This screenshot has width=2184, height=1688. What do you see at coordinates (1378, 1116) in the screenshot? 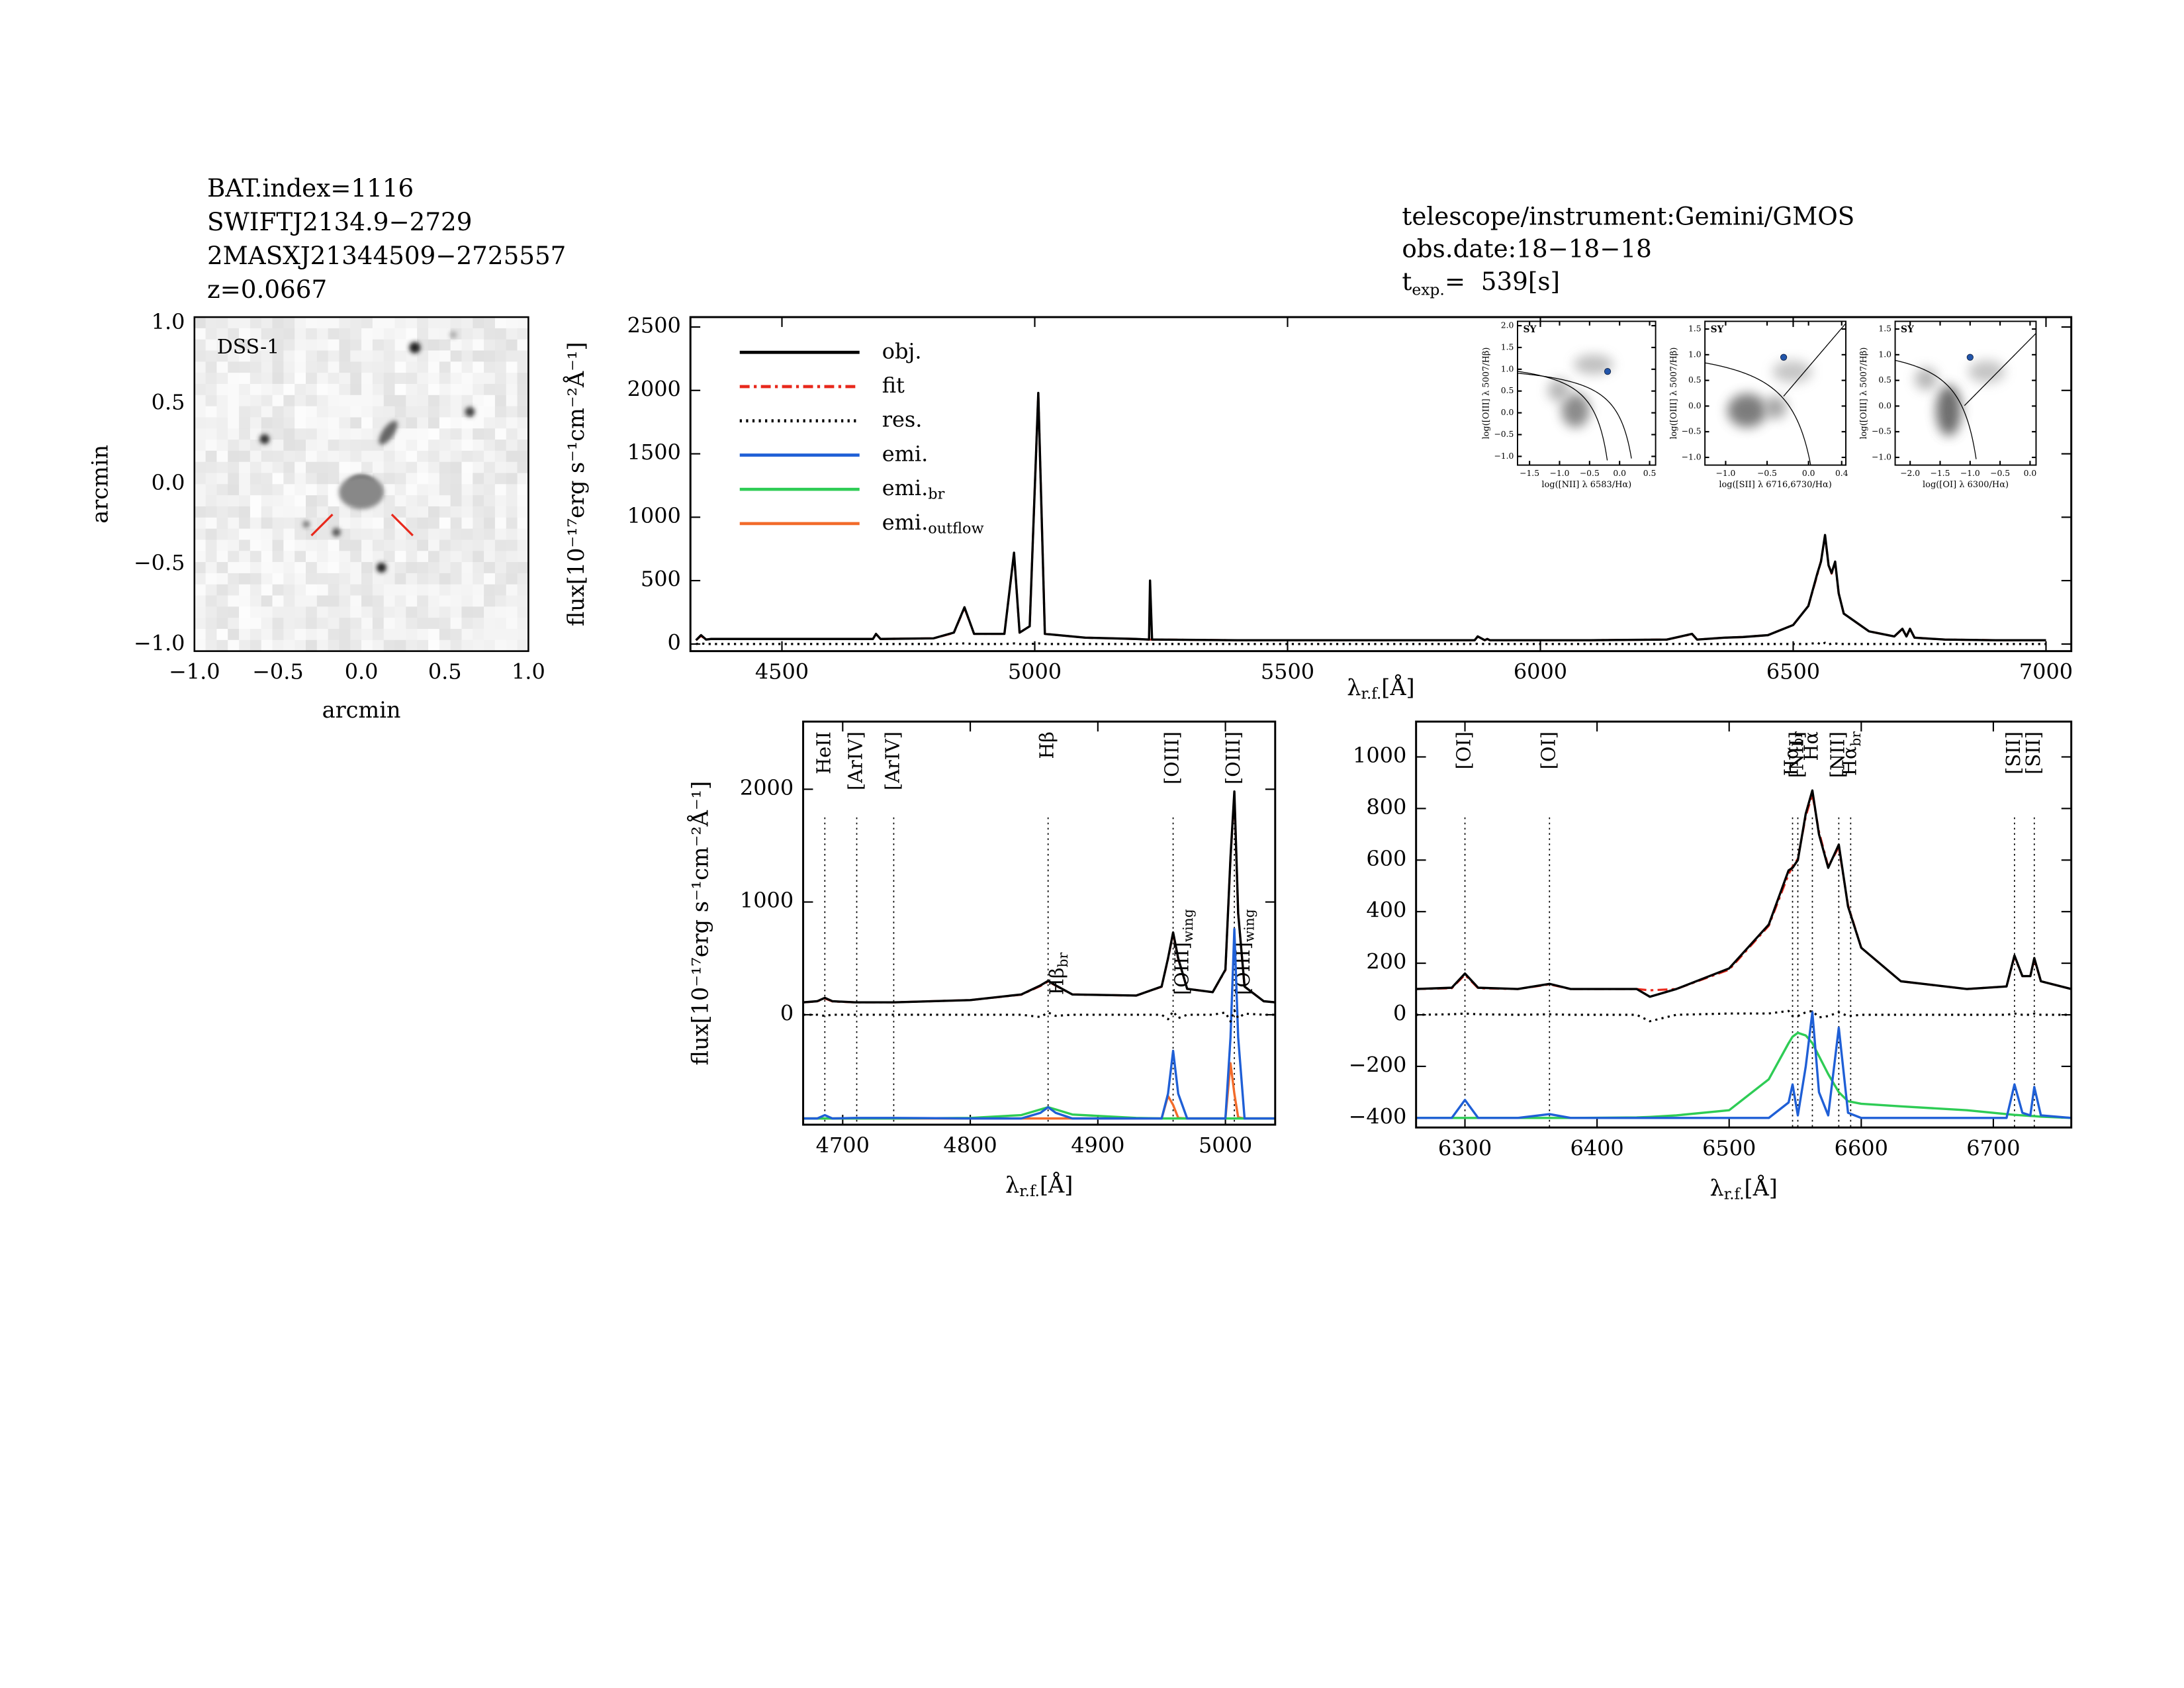
I see `y-tick-label: −400` at bounding box center [1378, 1116].